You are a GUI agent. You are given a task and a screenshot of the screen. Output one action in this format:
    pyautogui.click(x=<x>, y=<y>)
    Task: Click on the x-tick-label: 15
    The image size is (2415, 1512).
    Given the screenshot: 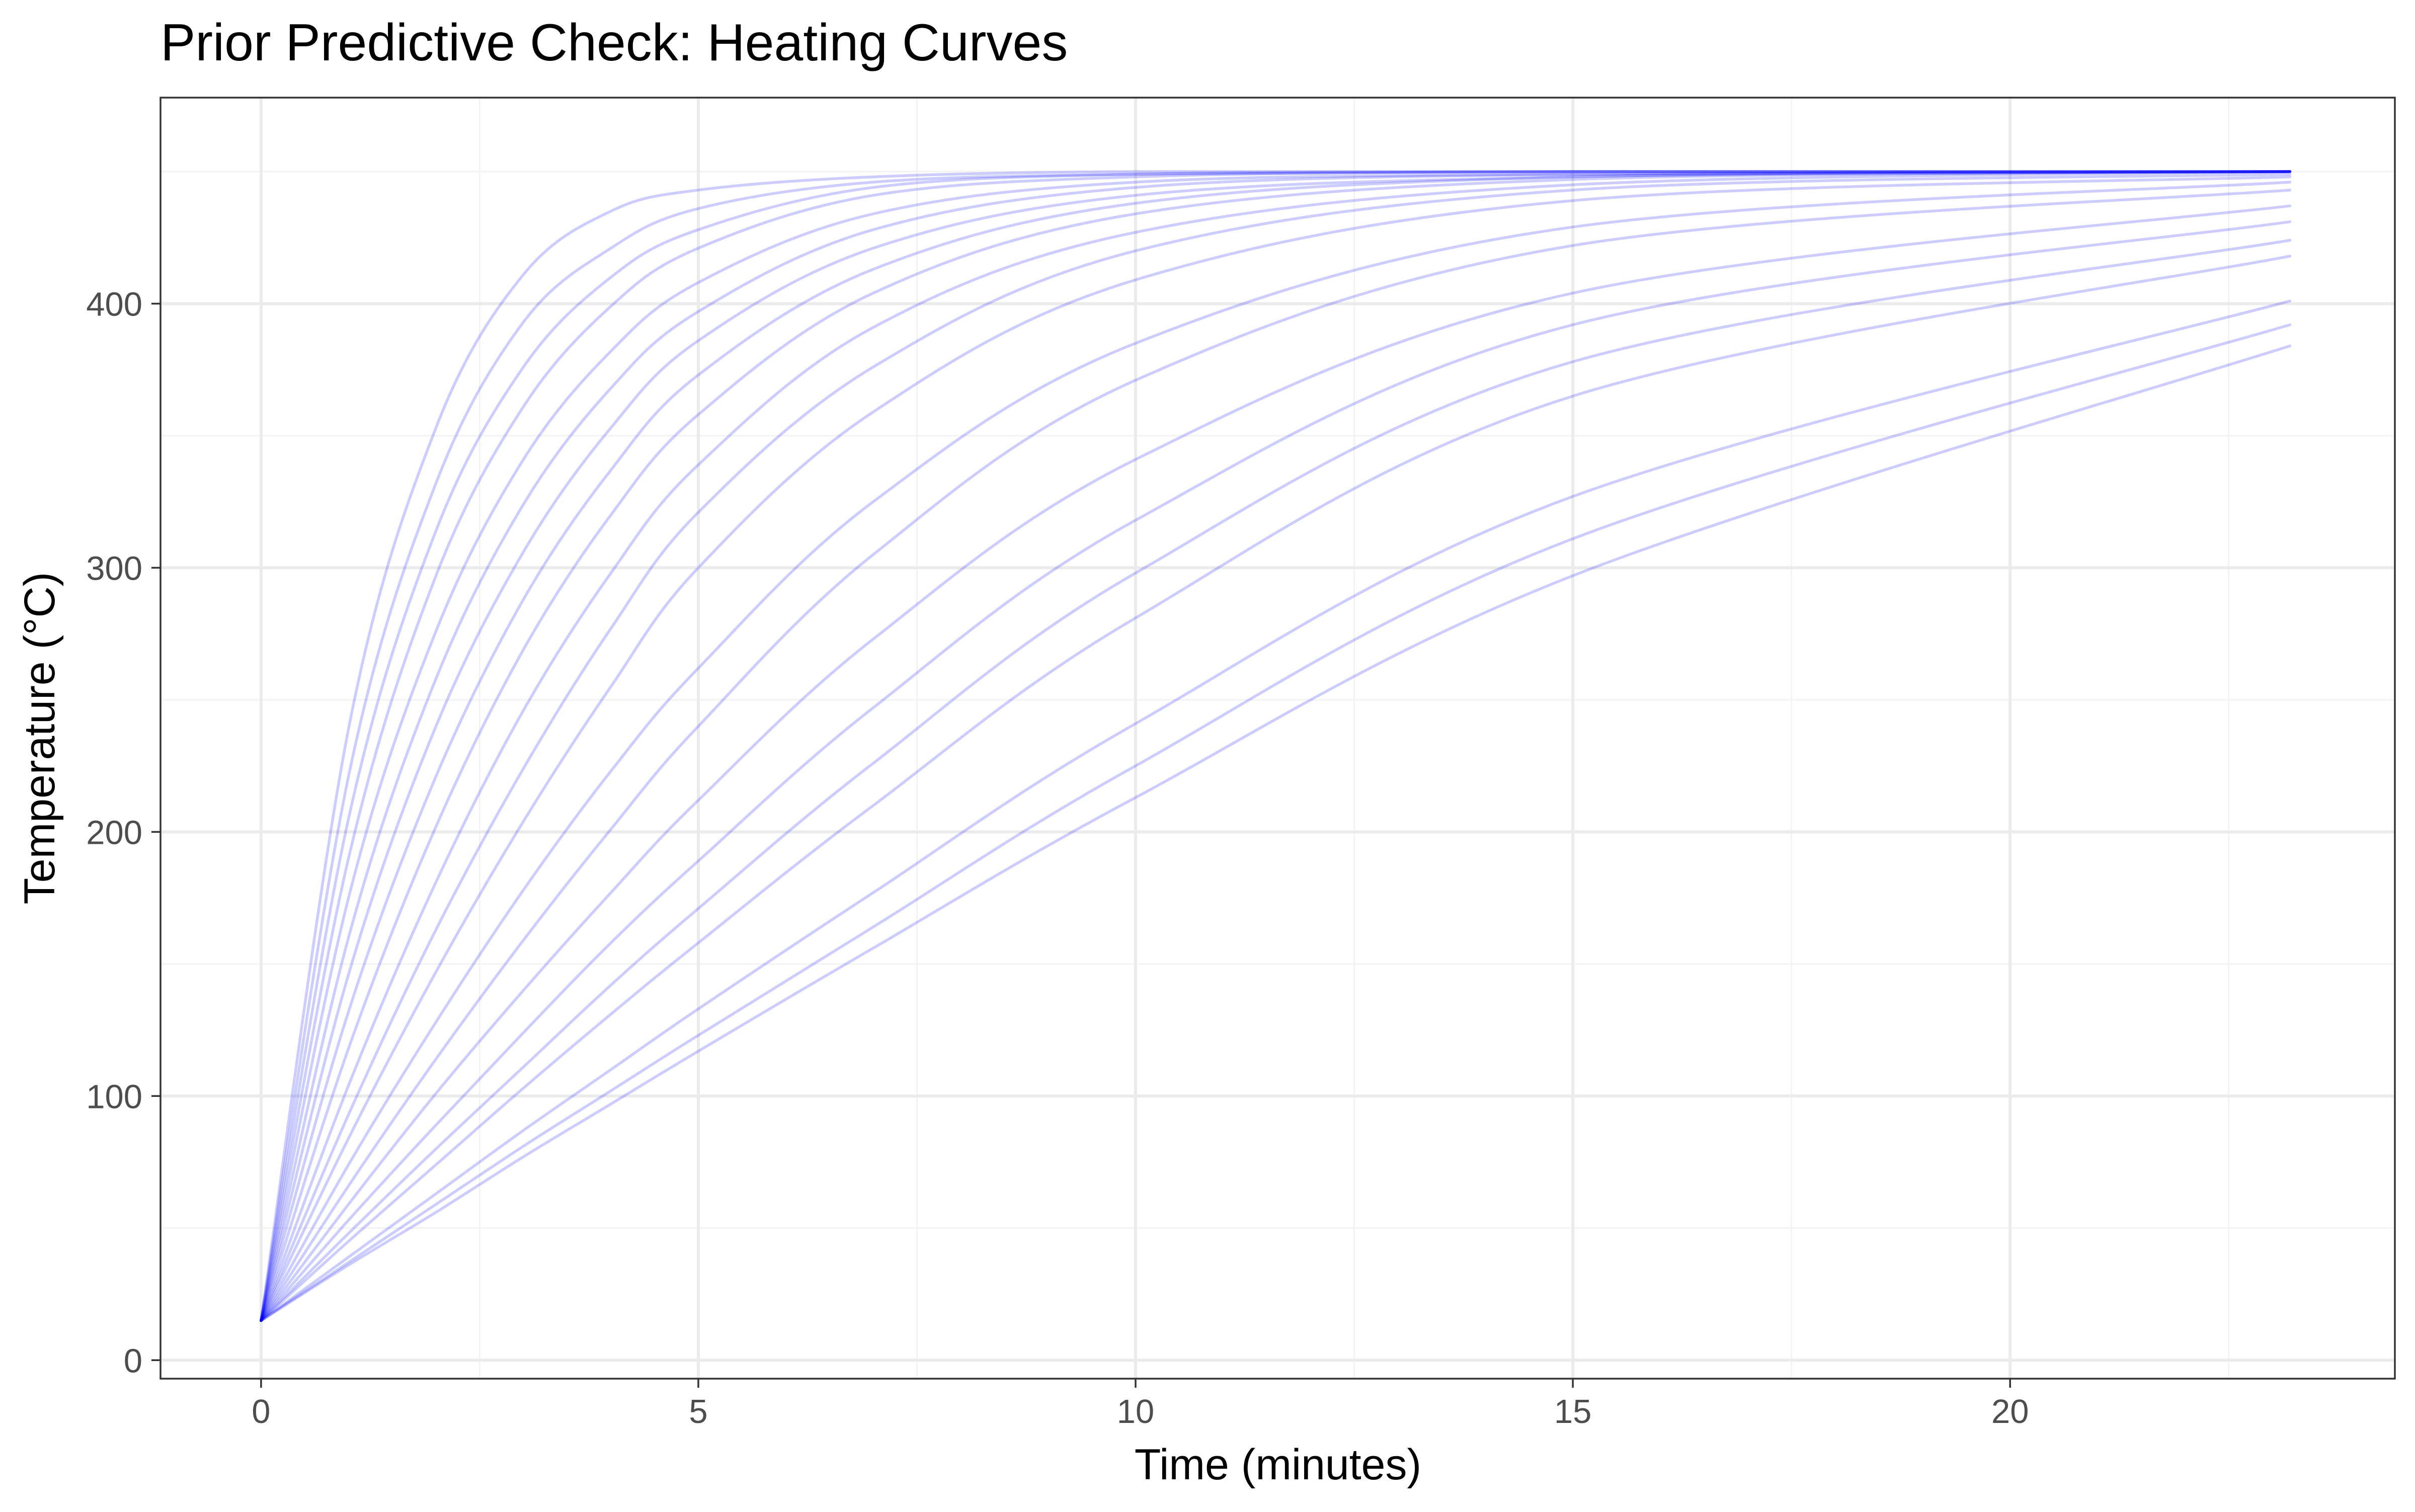 What is the action you would take?
    pyautogui.click(x=1573, y=1411)
    